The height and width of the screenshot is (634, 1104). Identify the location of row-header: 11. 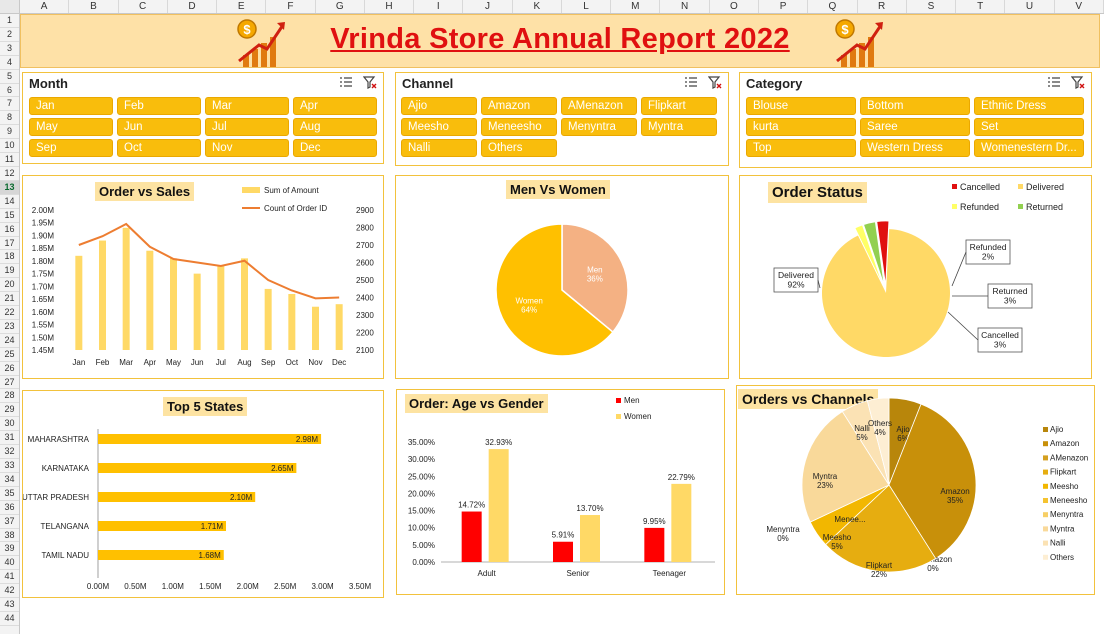
(9, 160).